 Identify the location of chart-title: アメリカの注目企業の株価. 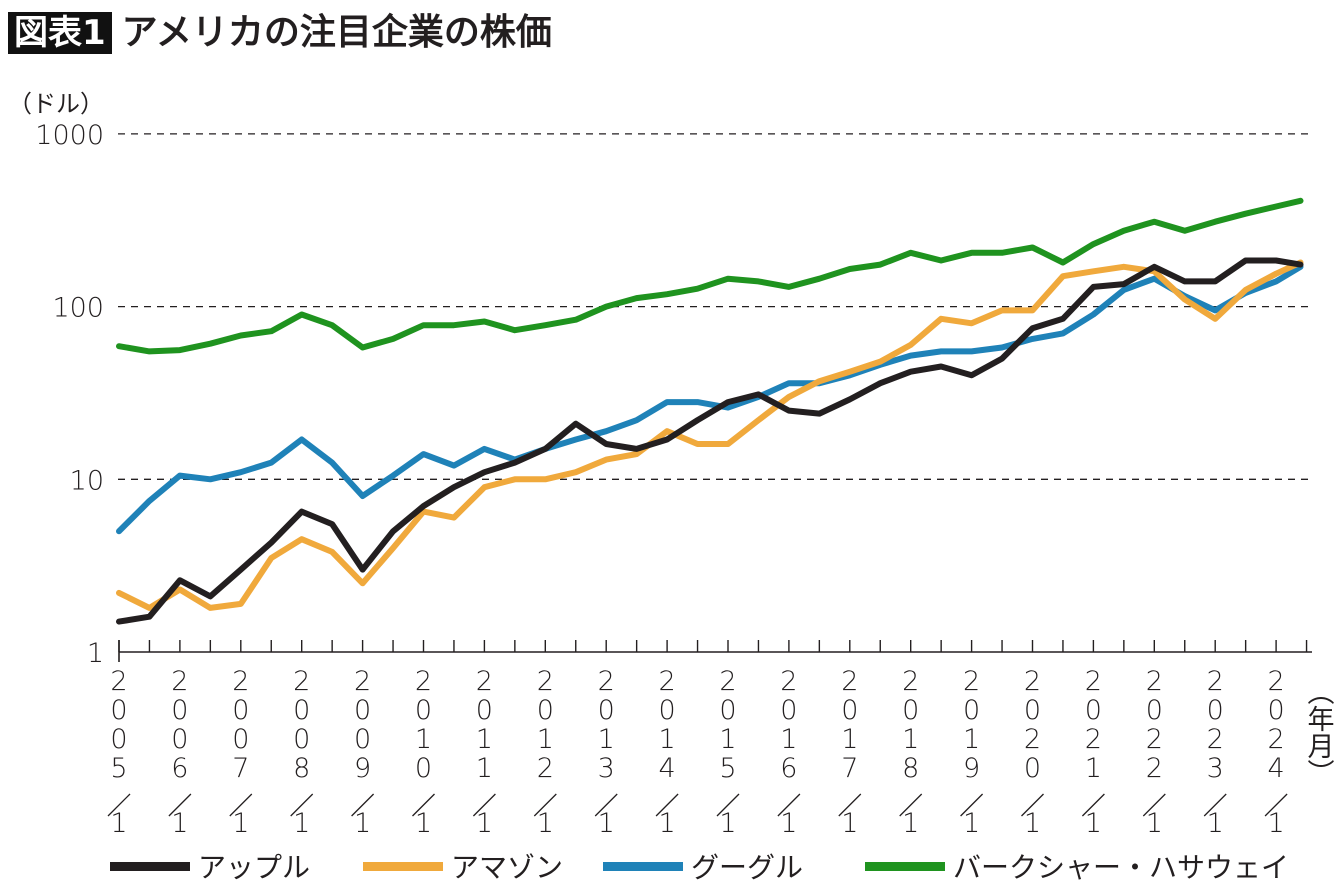
(336, 32).